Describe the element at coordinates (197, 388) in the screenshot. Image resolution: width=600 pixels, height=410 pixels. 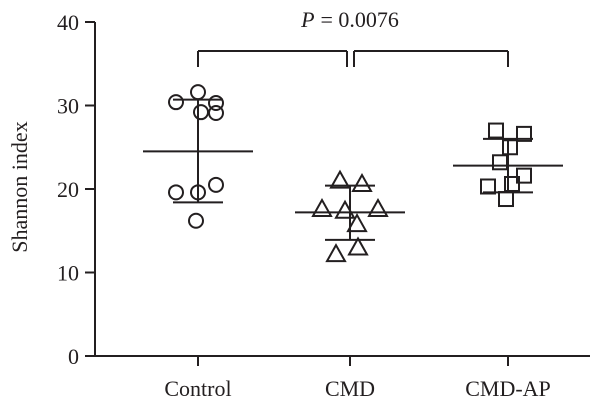
I see `x-category-label-1: Control` at that location.